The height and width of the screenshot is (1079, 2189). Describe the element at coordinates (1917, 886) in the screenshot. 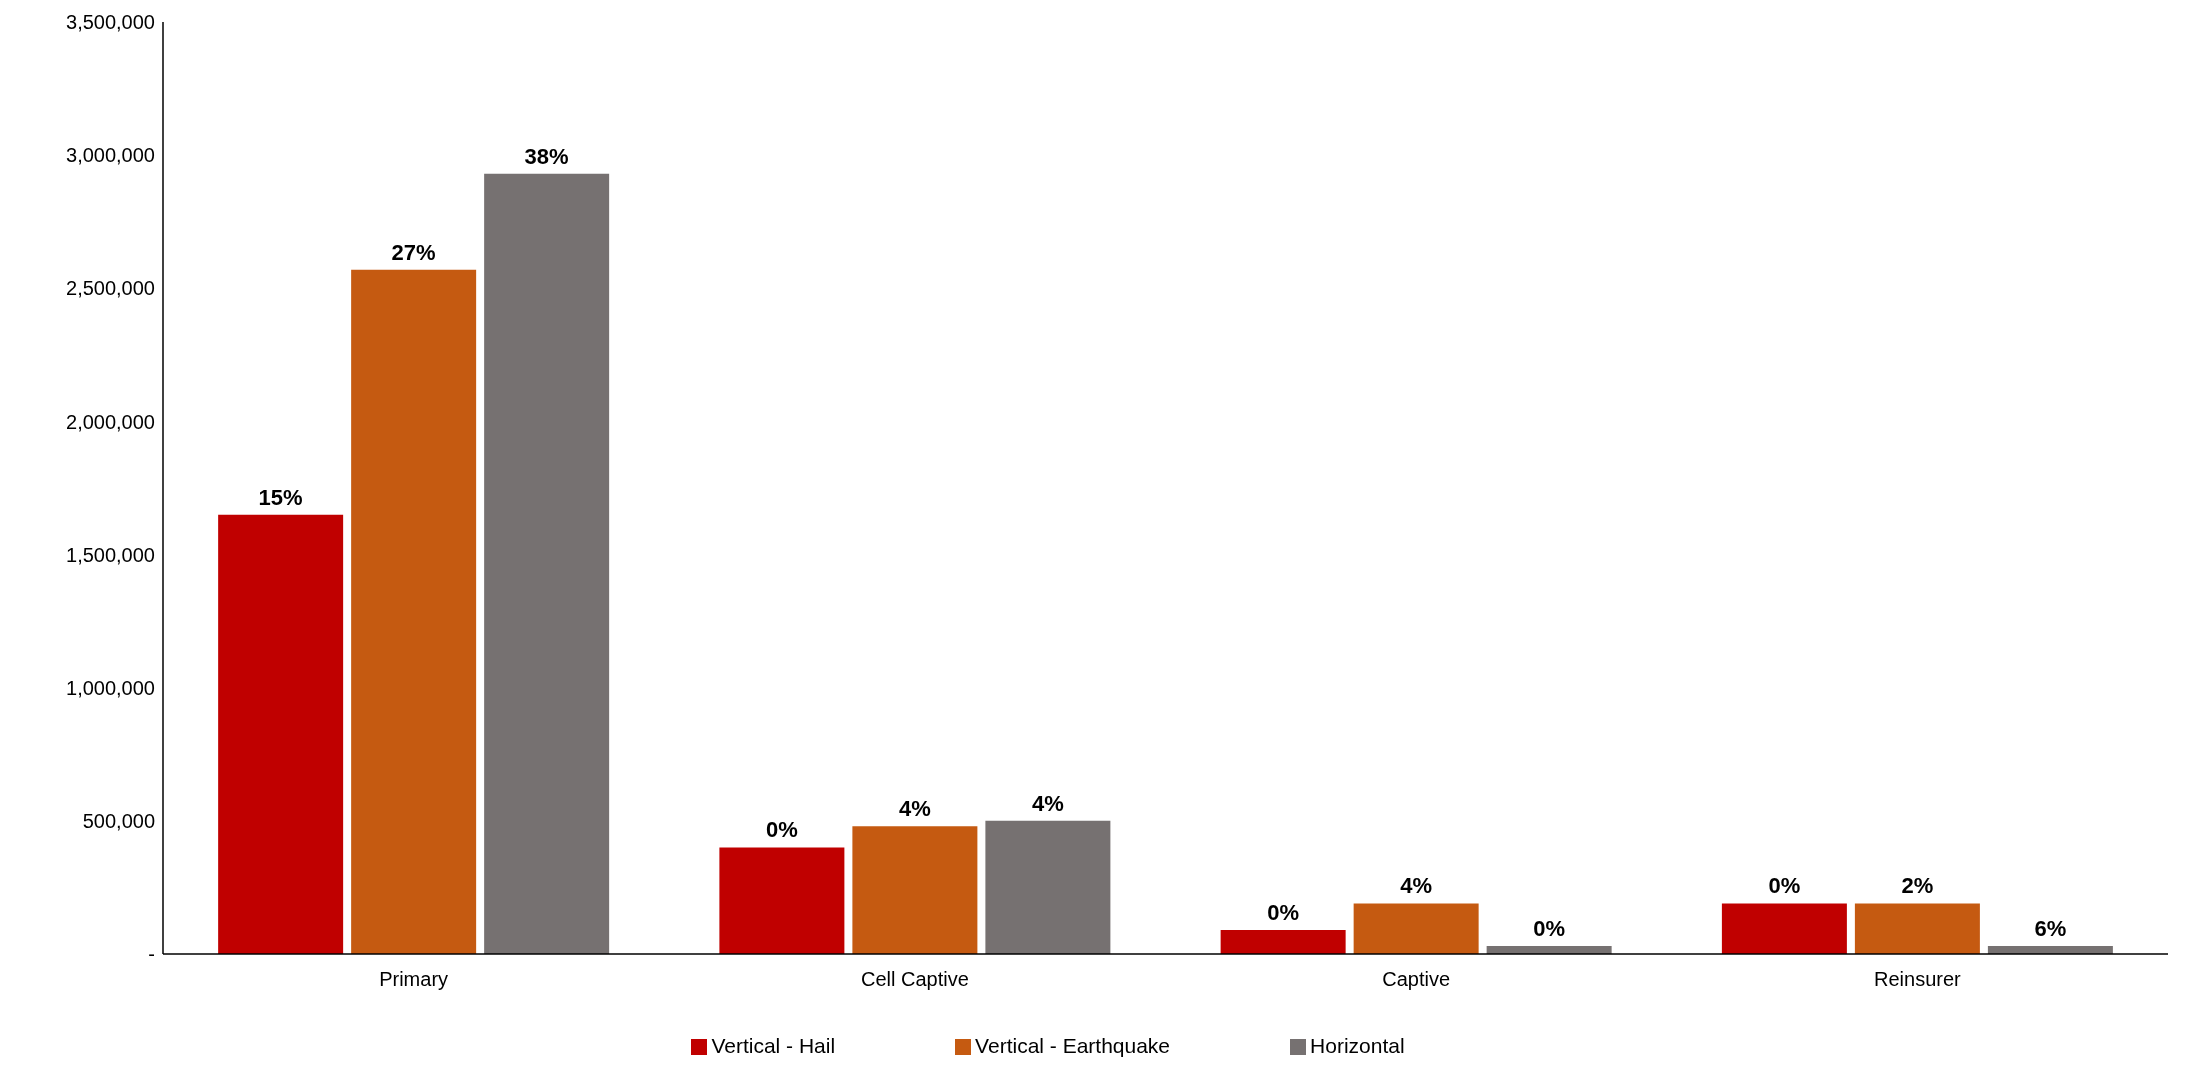

I see `annotation: 2%` at that location.